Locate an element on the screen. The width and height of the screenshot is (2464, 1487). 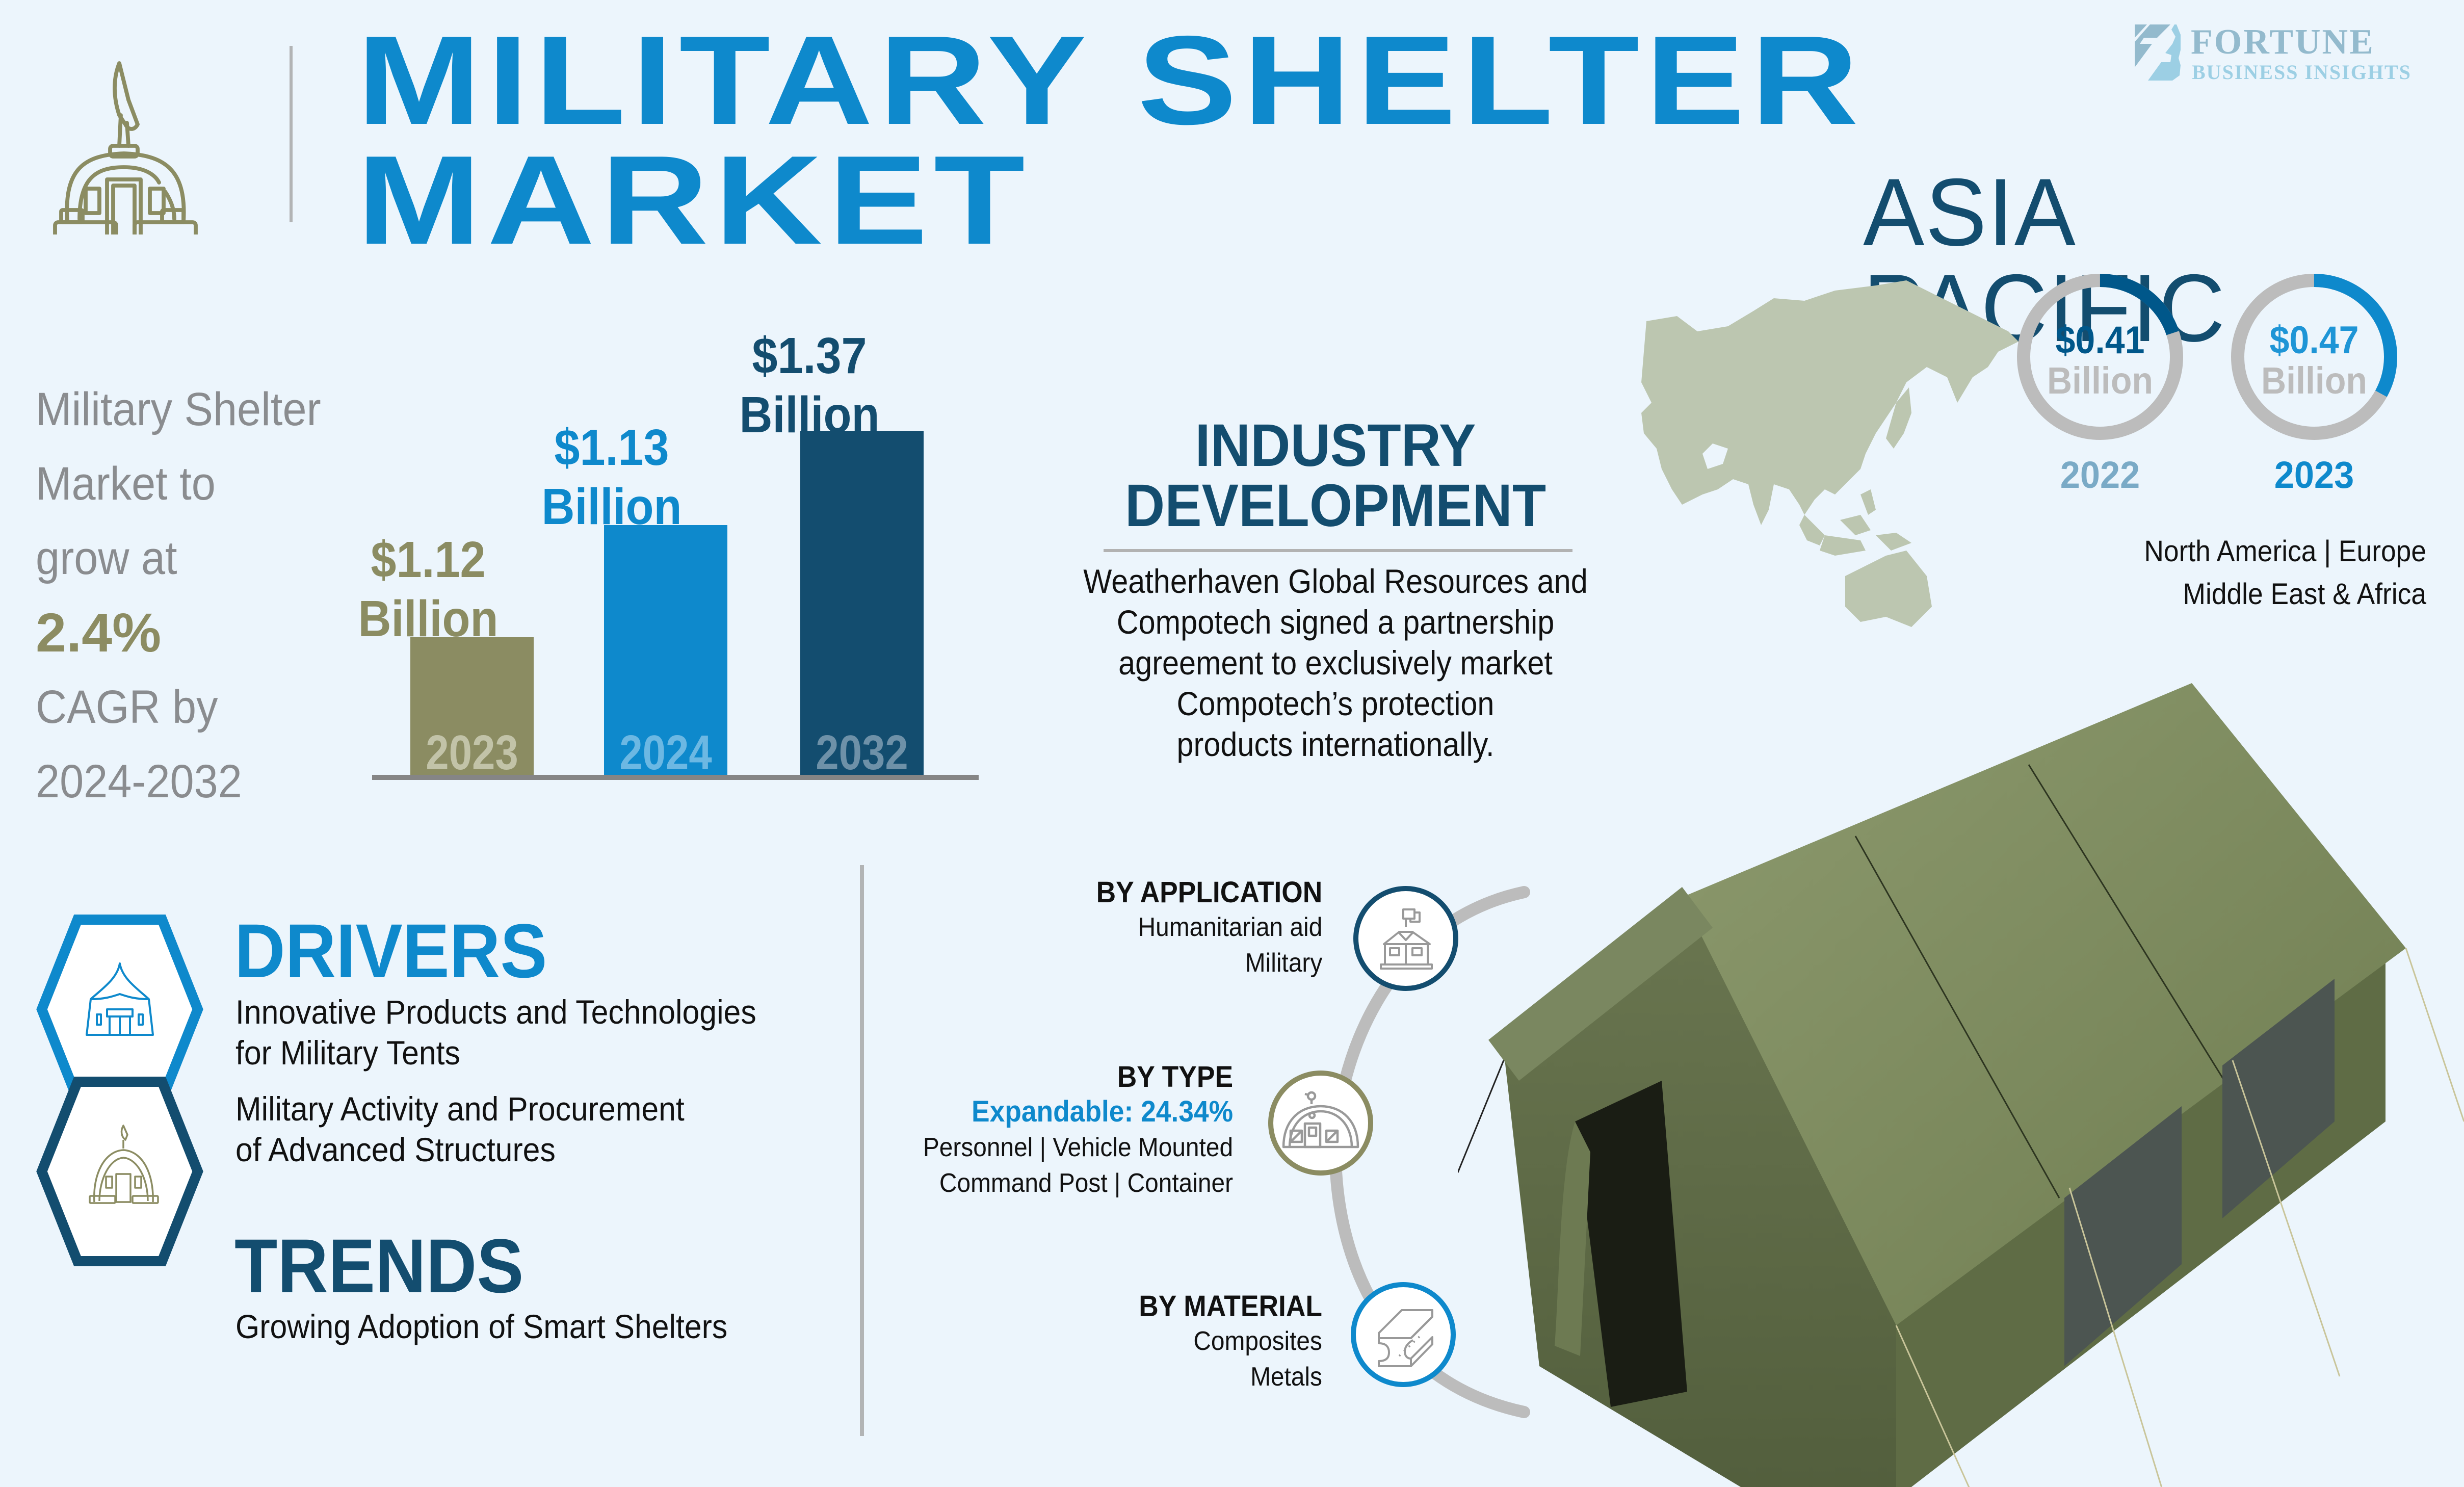
tent-icon is located at coordinates (120, 999).